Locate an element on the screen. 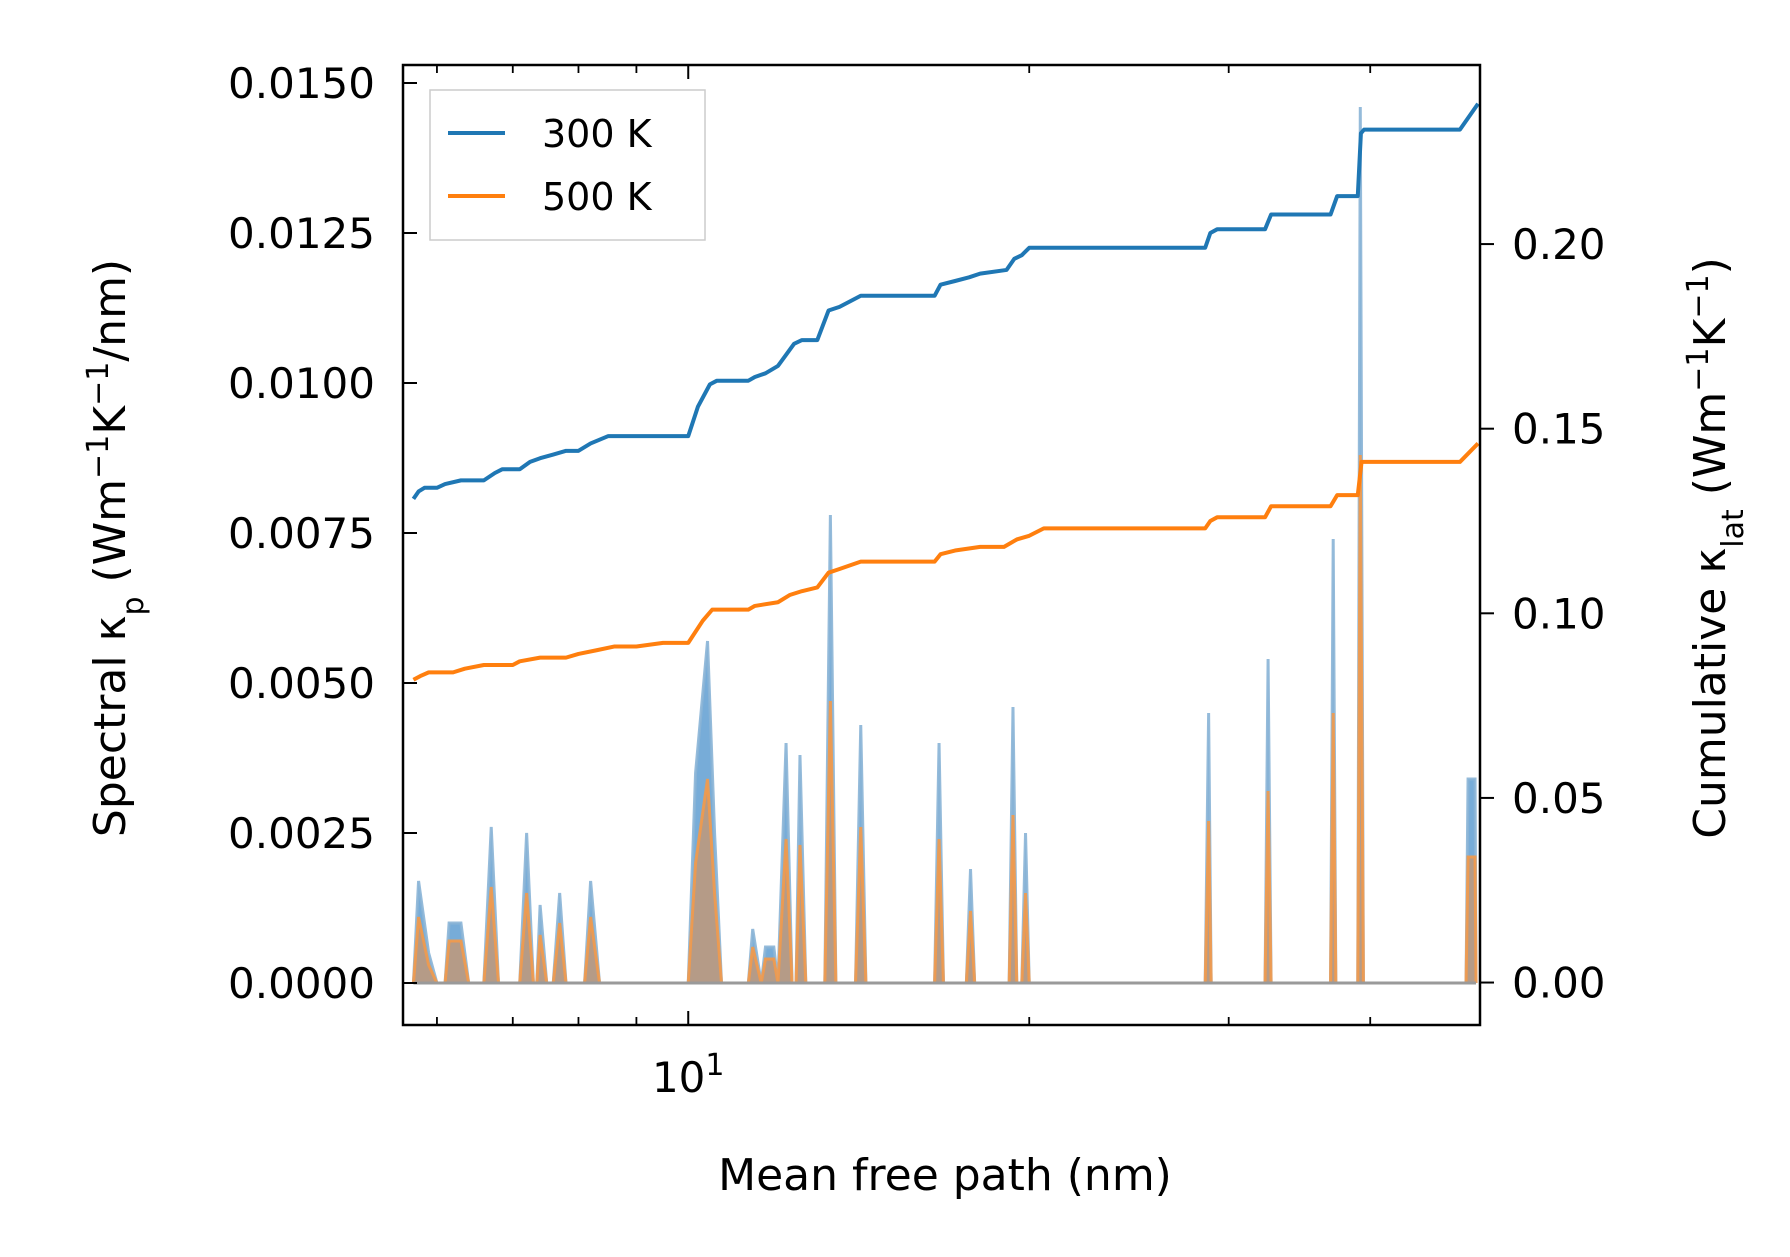  right-tick-label: 0.05 is located at coordinates (1559, 798).